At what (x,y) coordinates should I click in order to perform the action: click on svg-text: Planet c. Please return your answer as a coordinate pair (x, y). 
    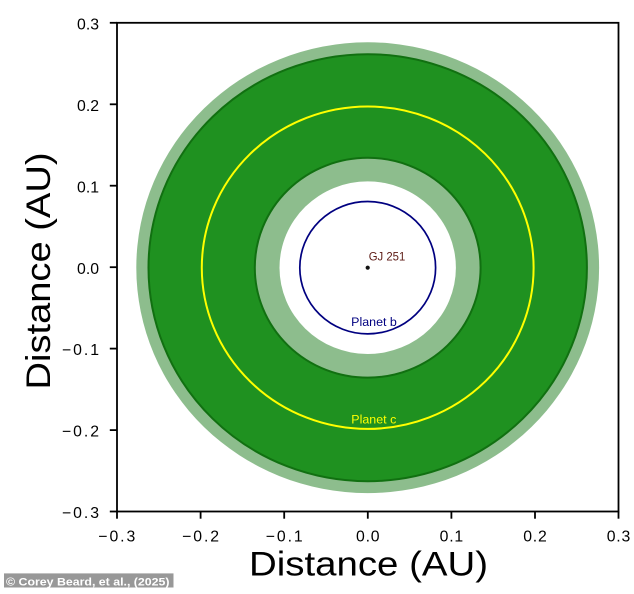
    Looking at the image, I should click on (373, 420).